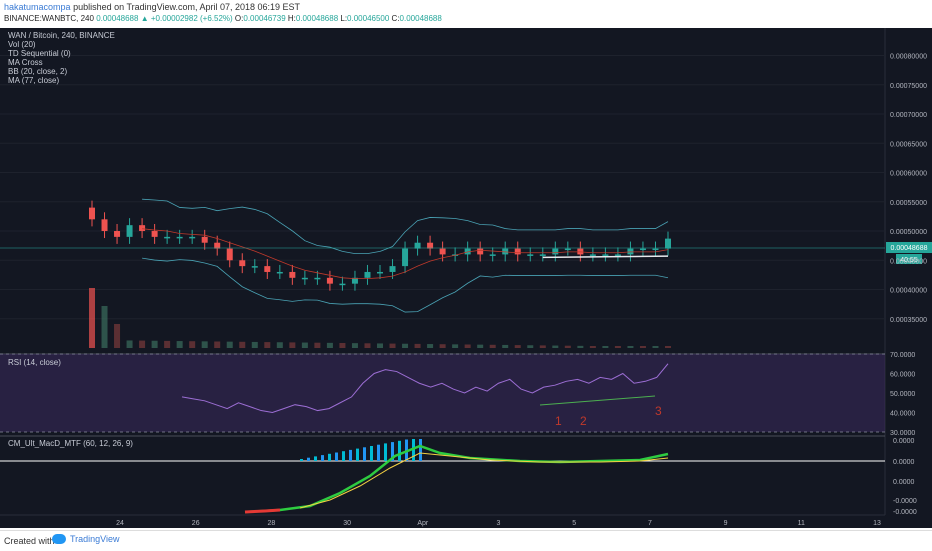 This screenshot has width=932, height=551. Describe the element at coordinates (262, 511) in the screenshot. I see `macd-red-segment` at that location.